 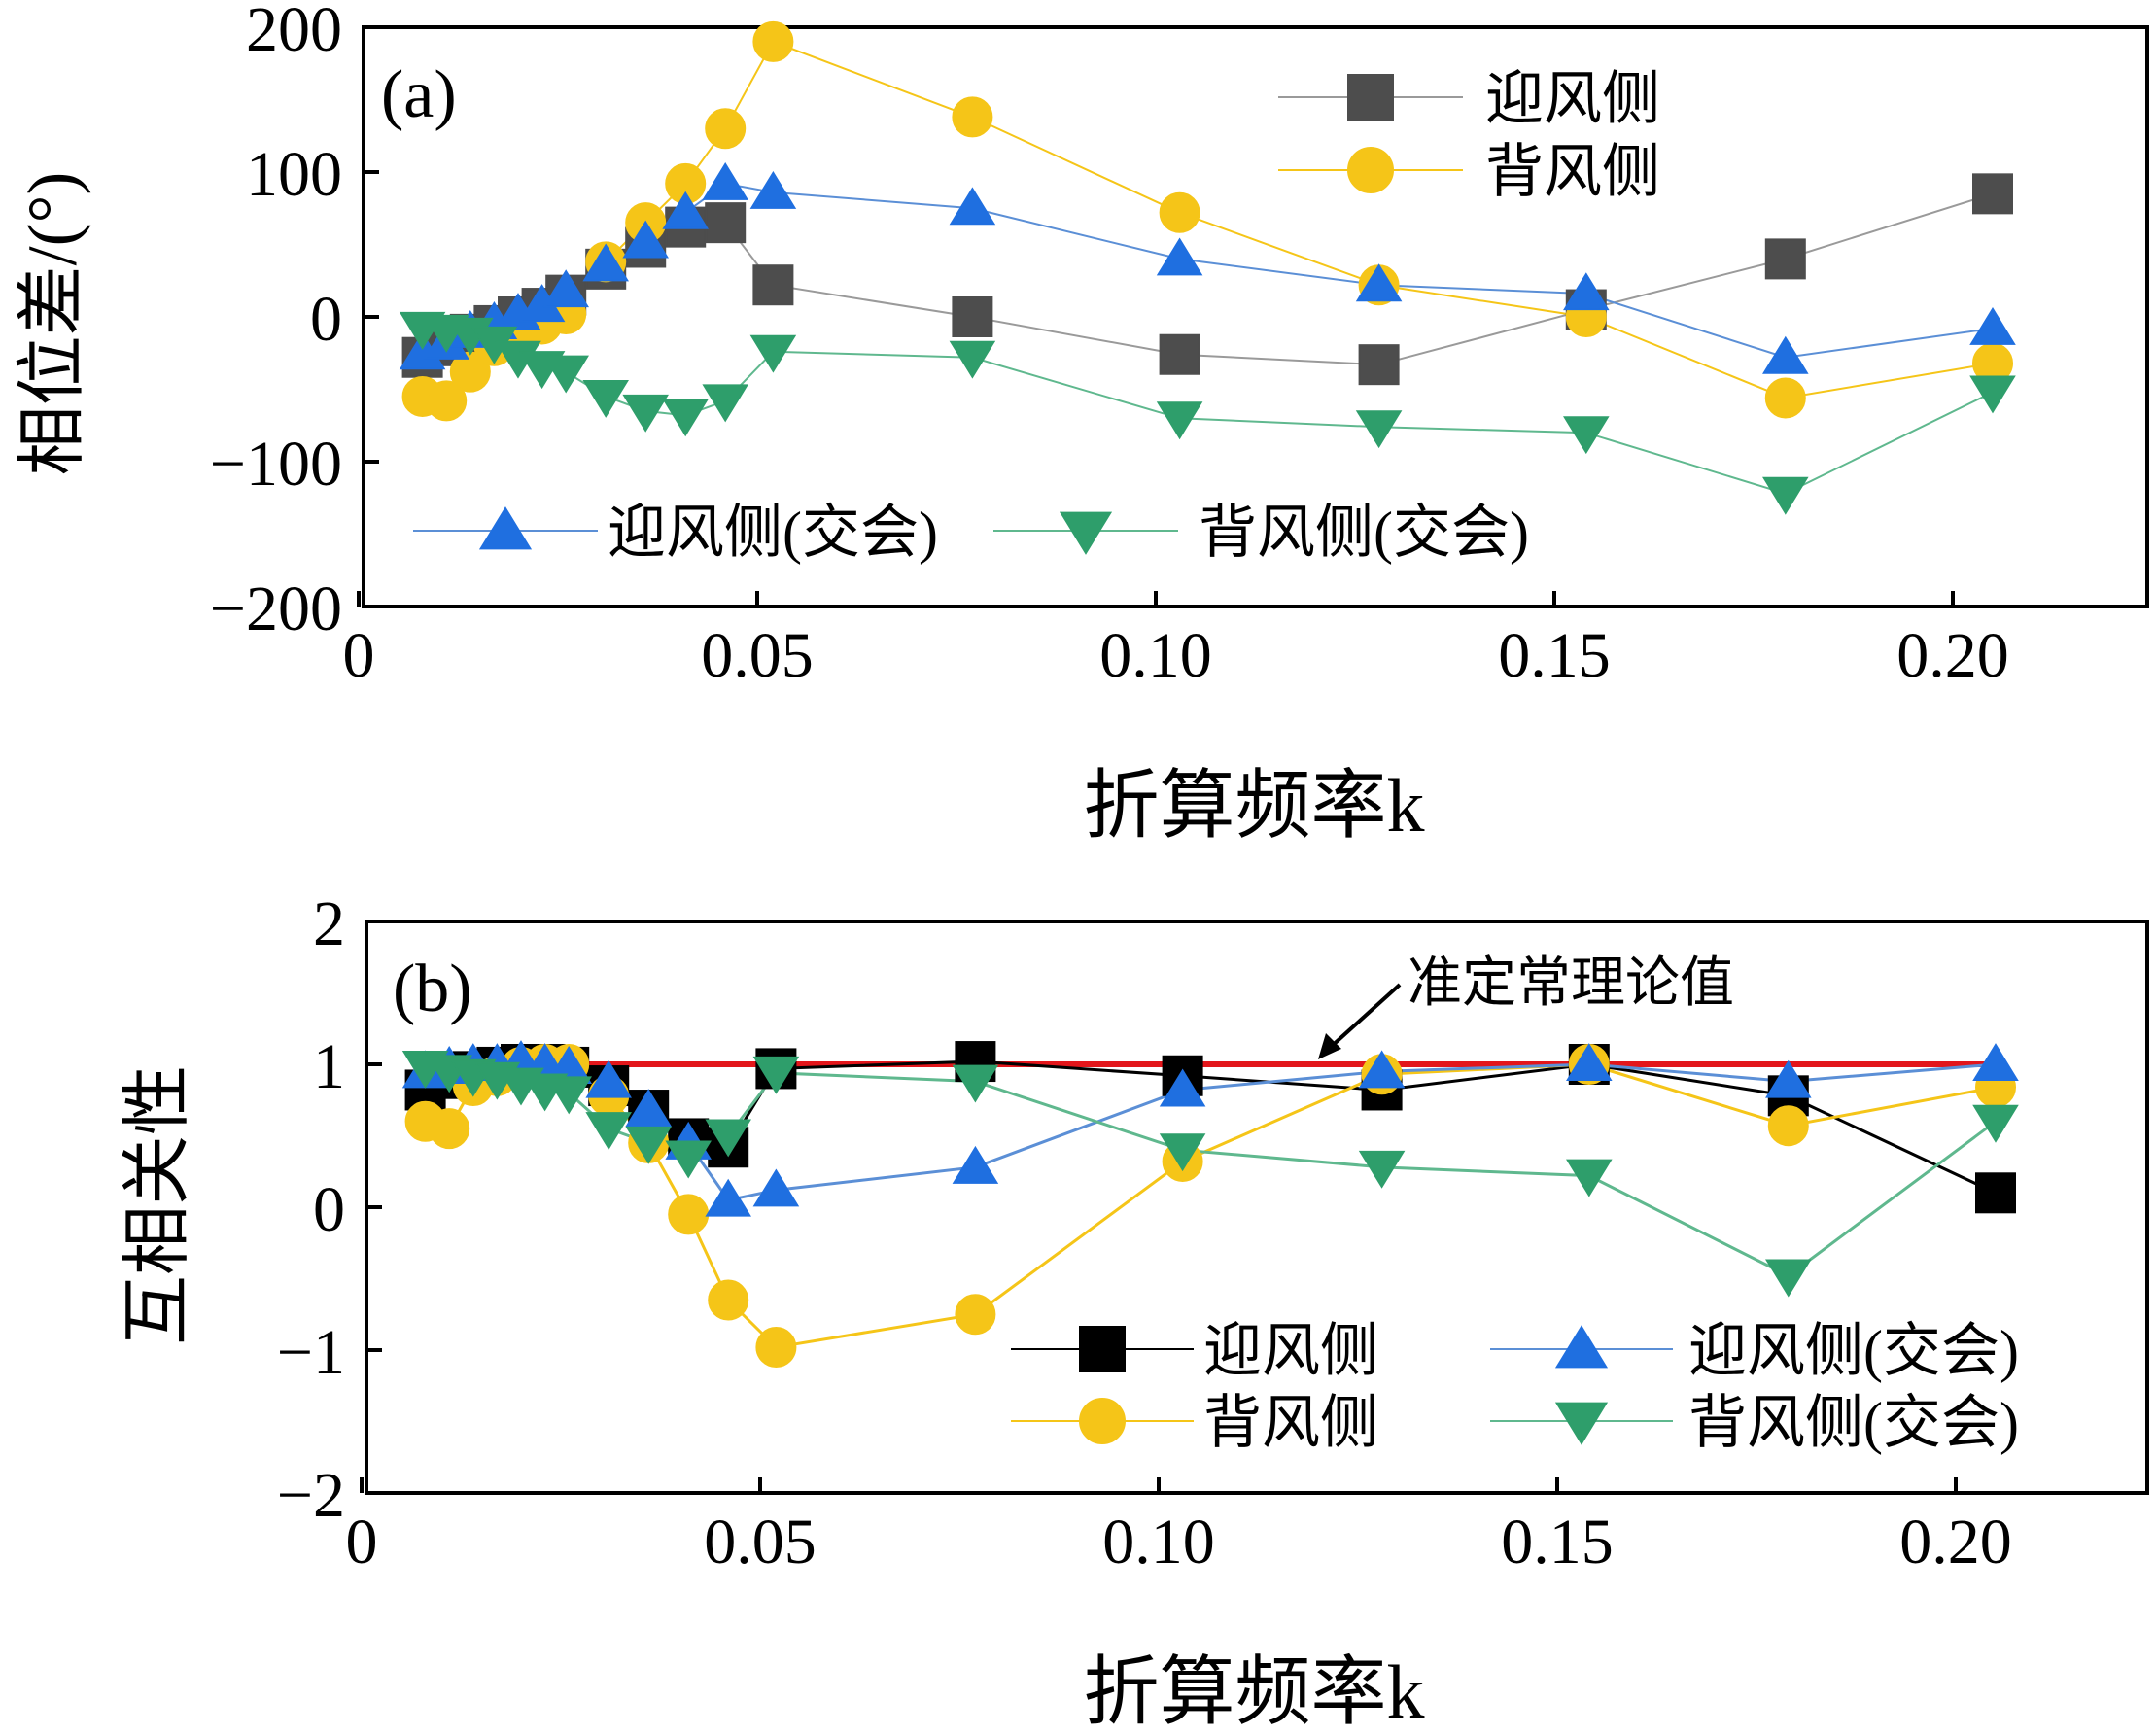 I want to click on panel-b-legend-windward-label: 迎风侧, so click(x=1290, y=1351).